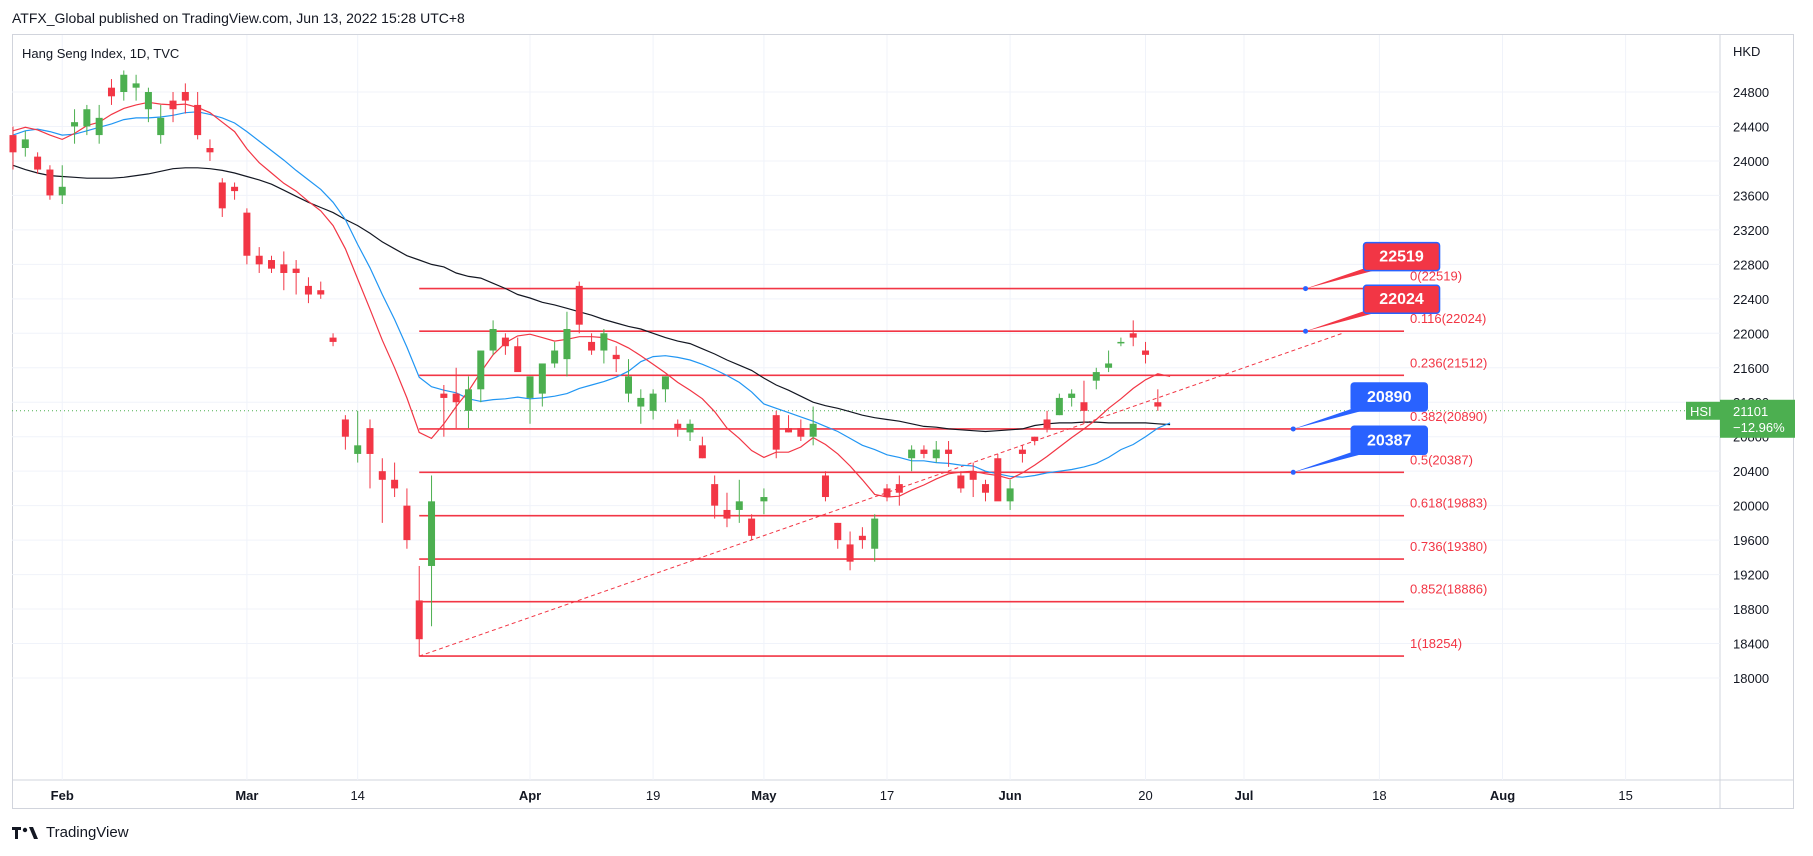  Describe the element at coordinates (1448, 362) in the screenshot. I see `fib-level-label: 0.236(21512)` at that location.